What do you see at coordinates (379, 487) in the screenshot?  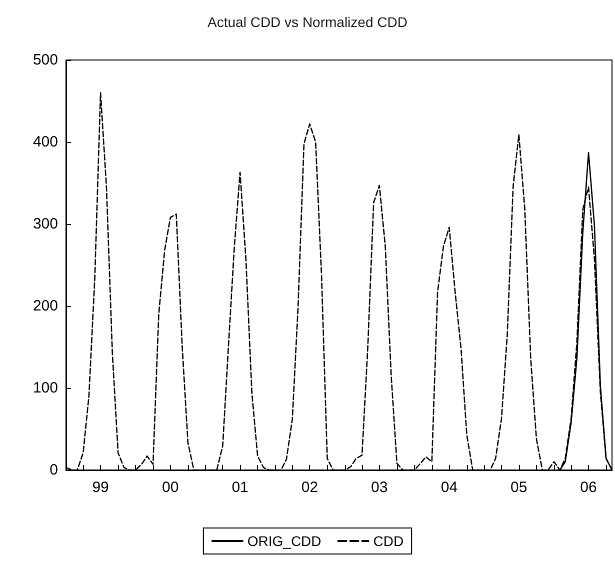 I see `x-tick-label: 03` at bounding box center [379, 487].